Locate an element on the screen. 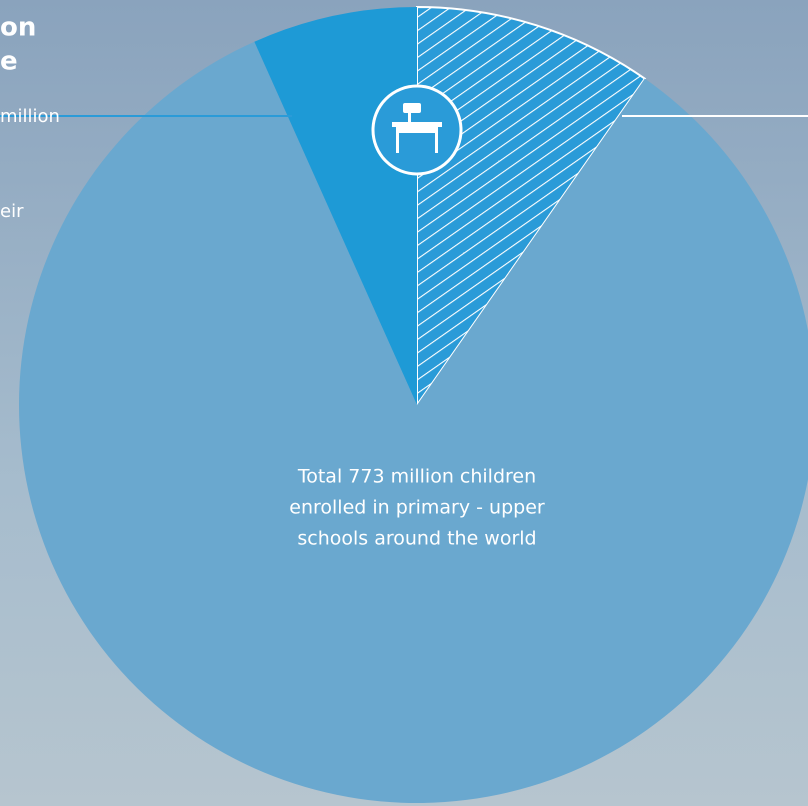  heading-fragment: on is located at coordinates (18, 28).